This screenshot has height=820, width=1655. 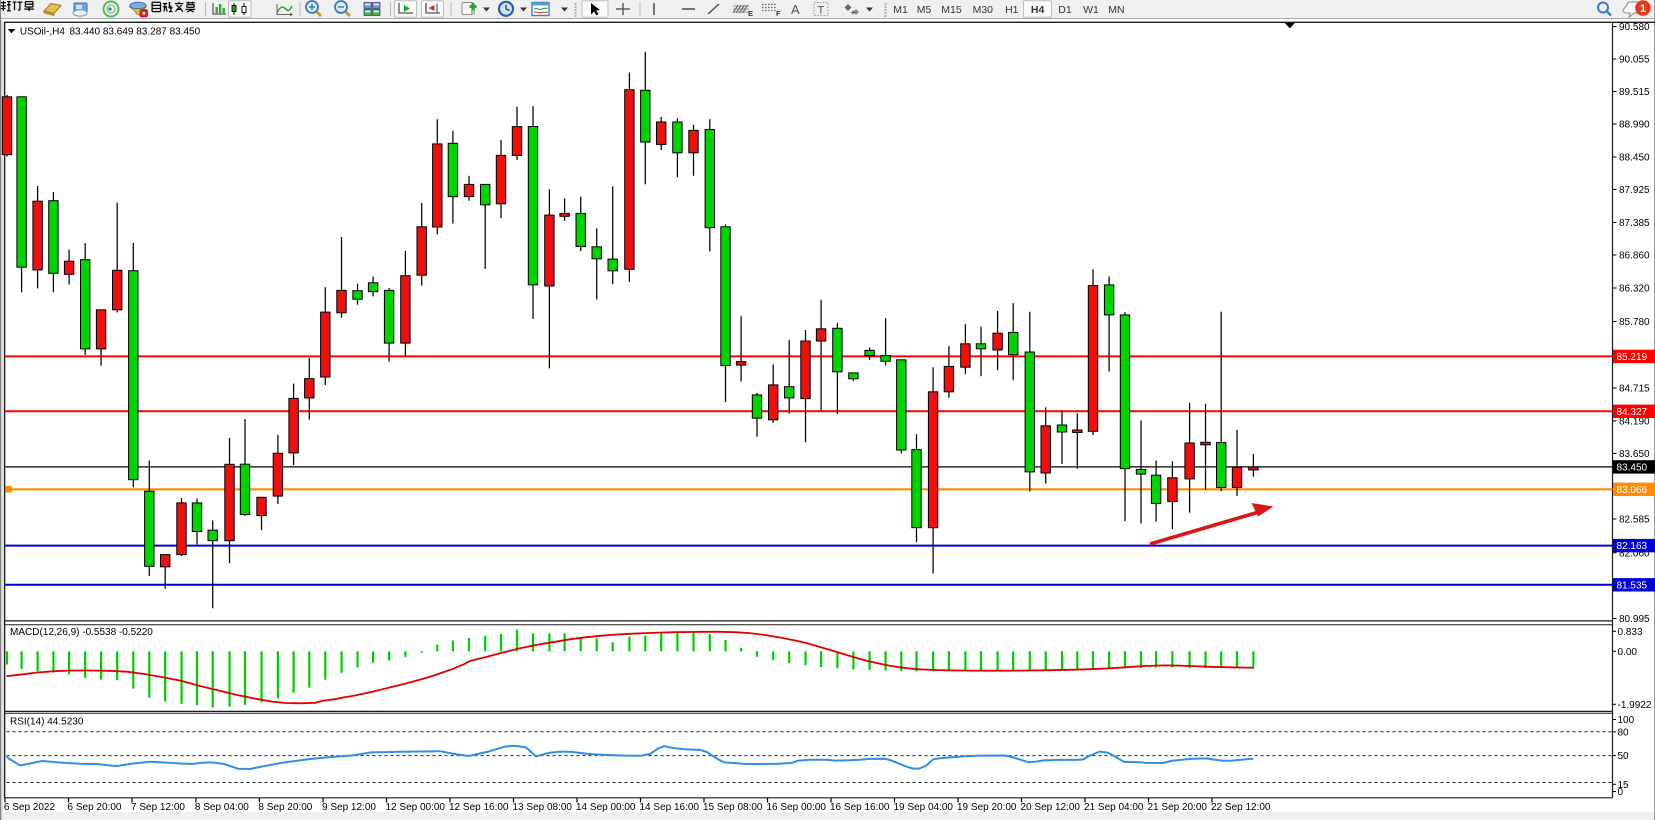 What do you see at coordinates (158, 807) in the screenshot?
I see `svg-text: 7 Sep 12:00` at bounding box center [158, 807].